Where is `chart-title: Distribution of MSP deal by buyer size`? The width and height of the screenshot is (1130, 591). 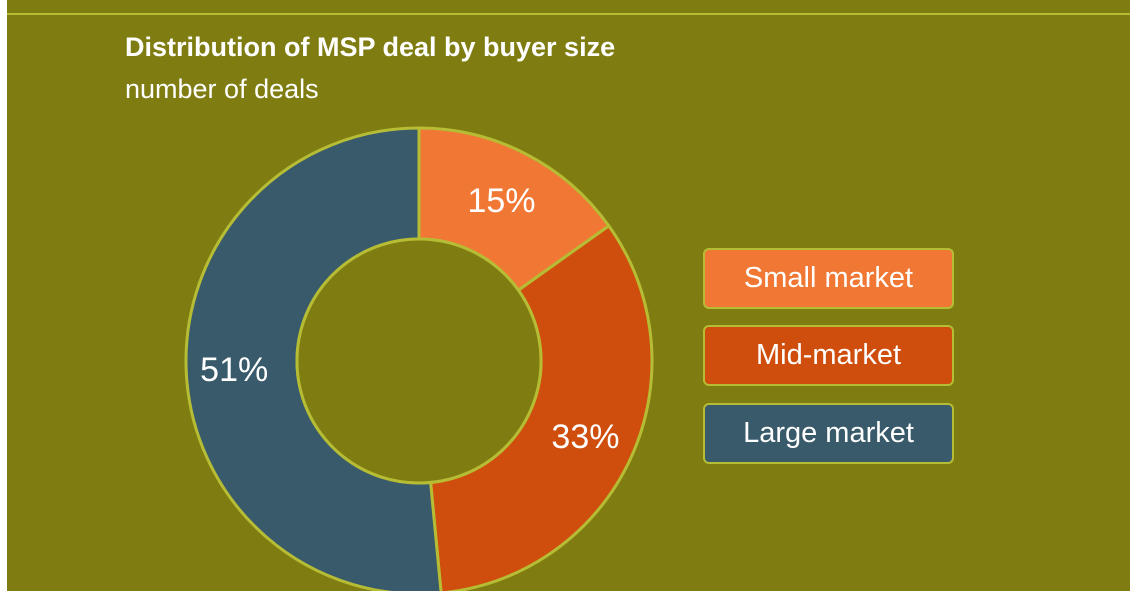
chart-title: Distribution of MSP deal by buyer size is located at coordinates (370, 47).